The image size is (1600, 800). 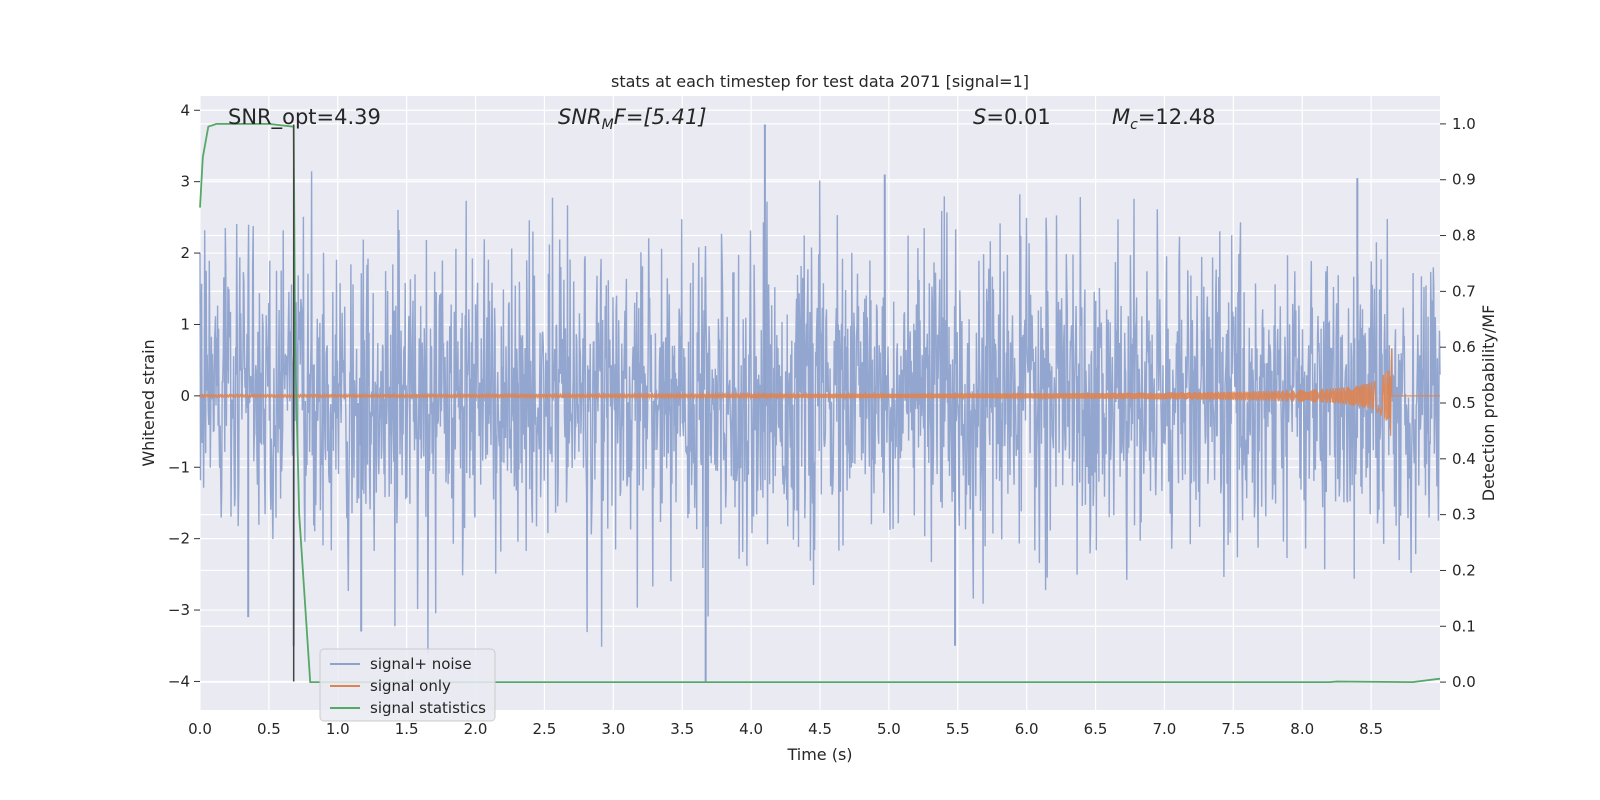 I want to click on x-tick-label-11: 5.5, so click(x=958, y=729).